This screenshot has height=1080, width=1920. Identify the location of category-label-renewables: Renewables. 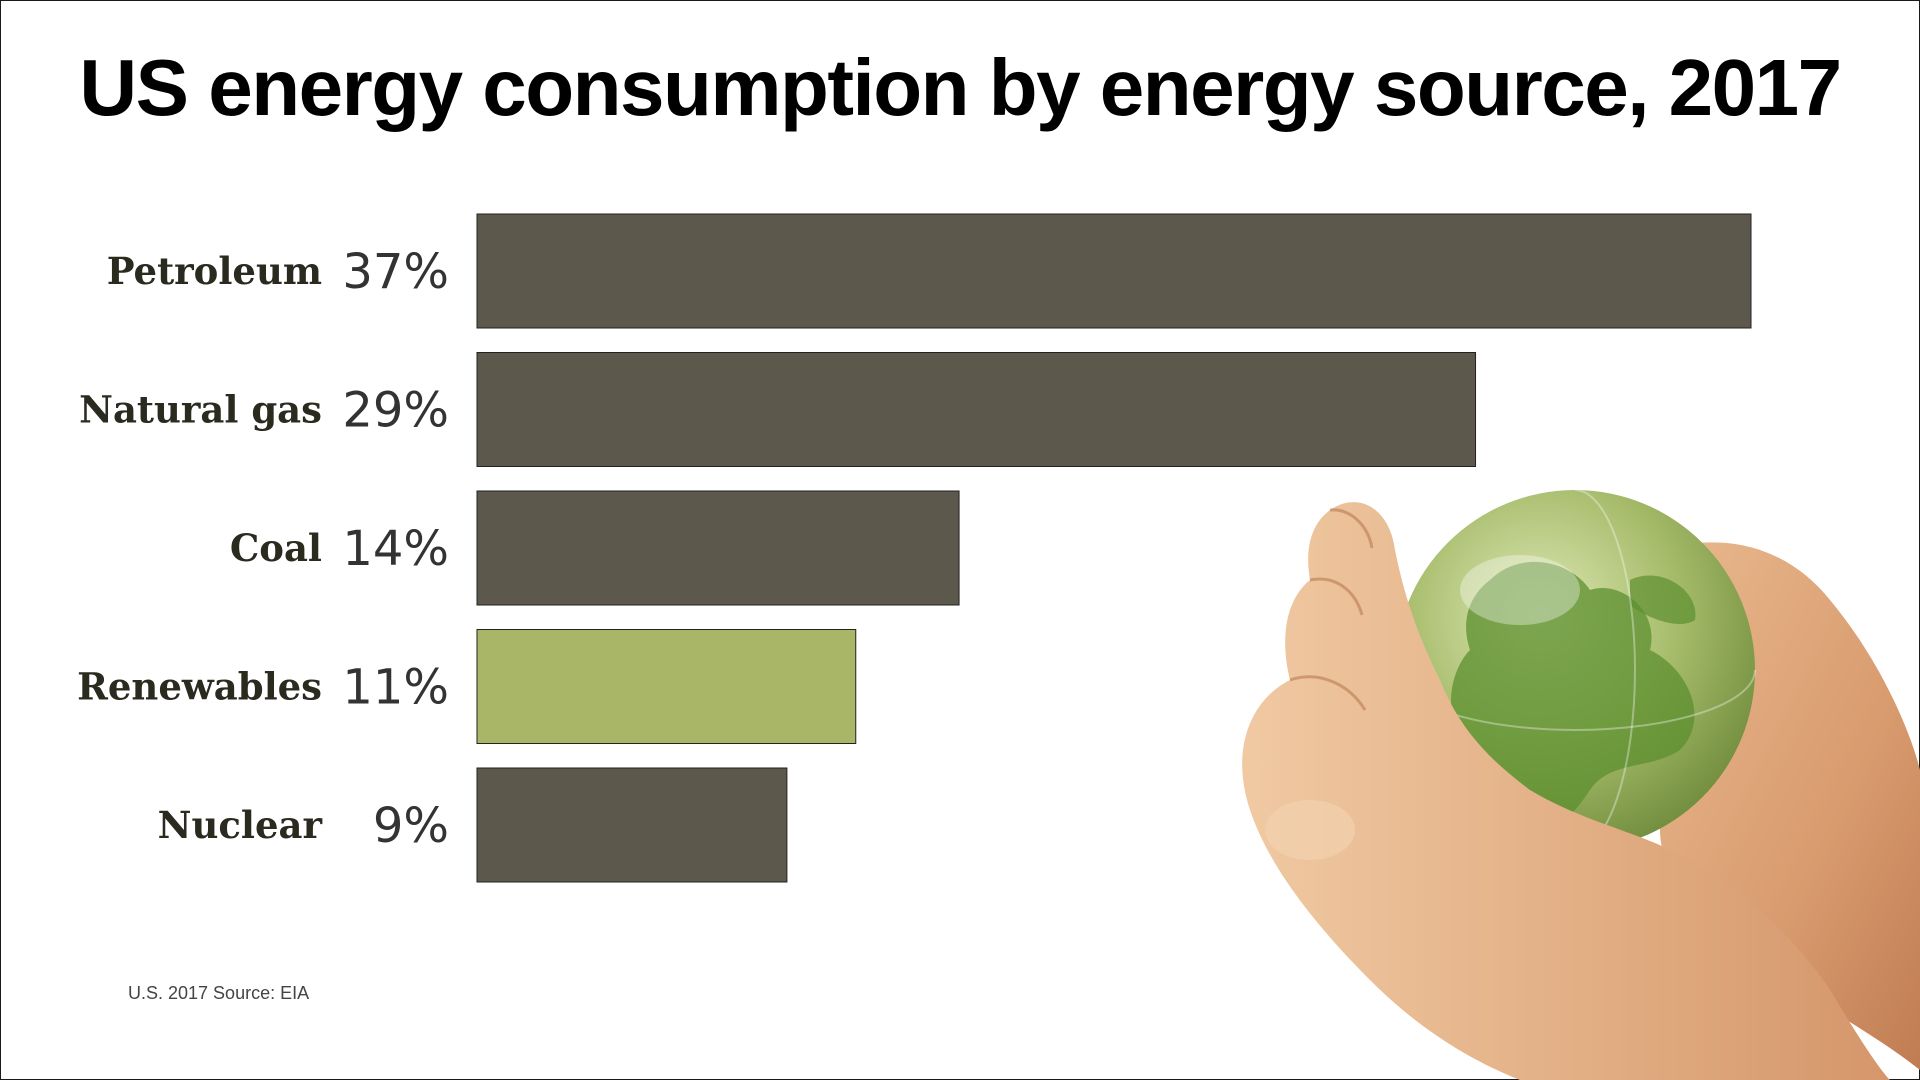
(199, 687).